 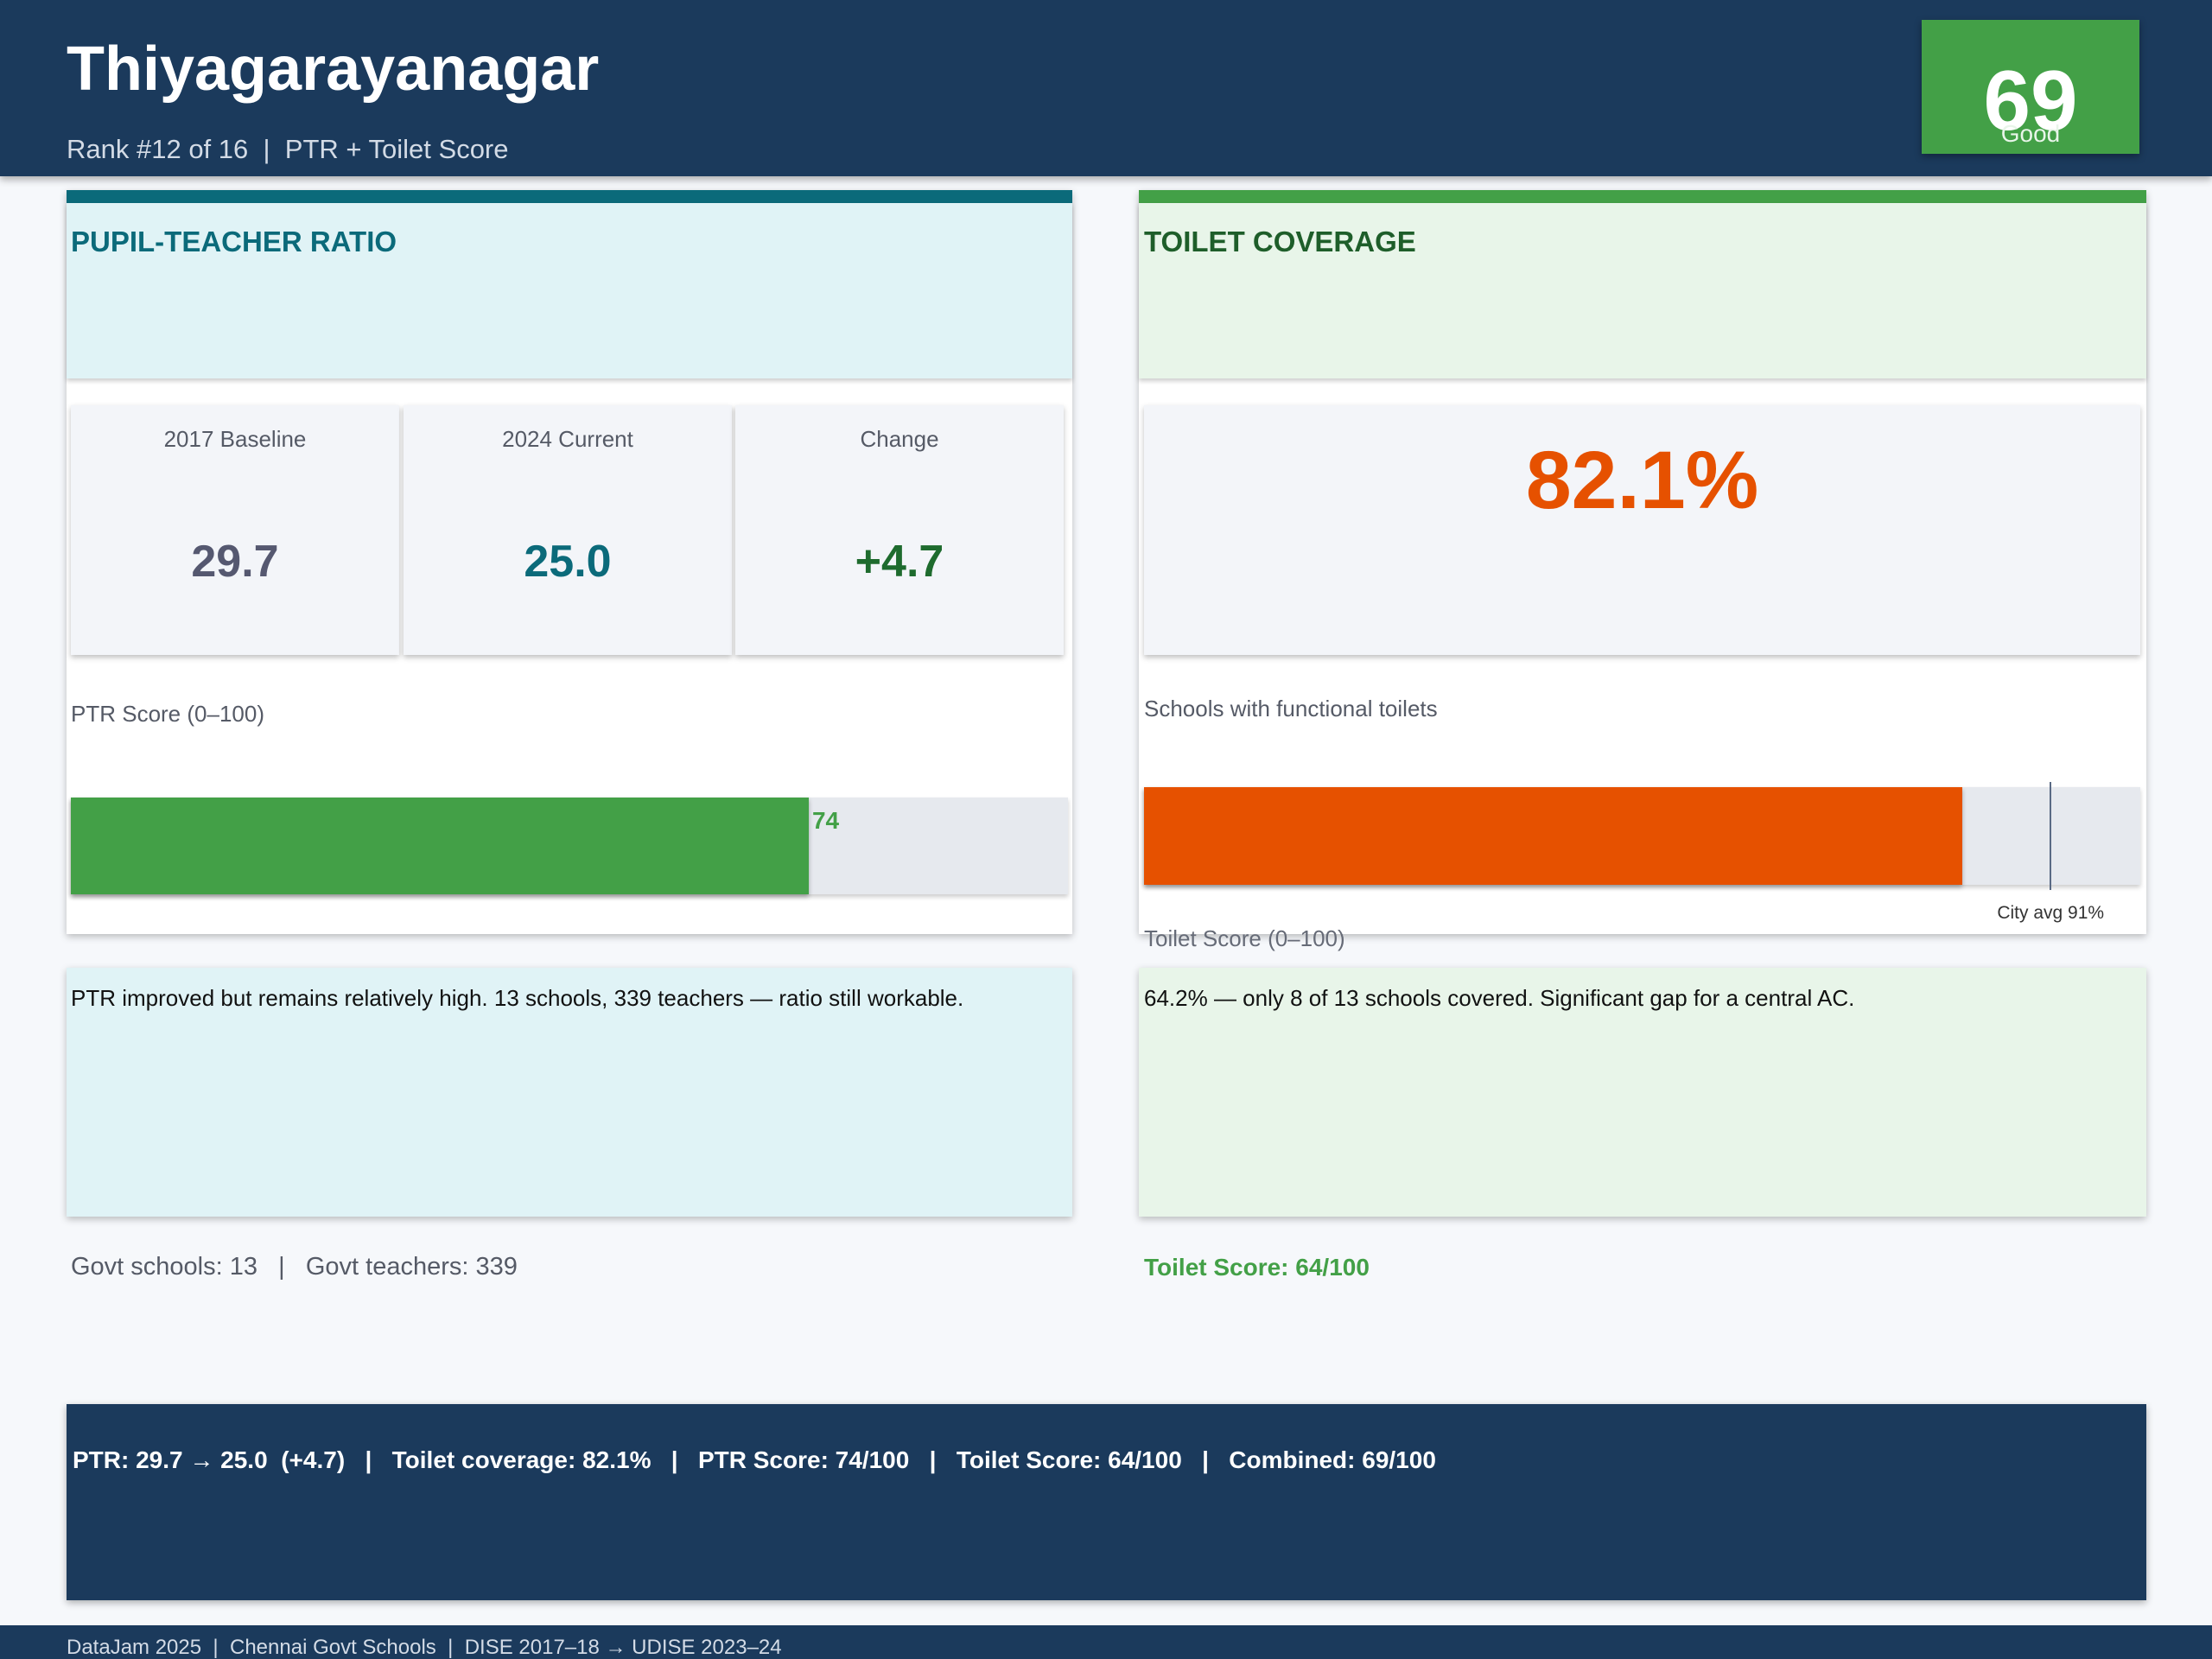 What do you see at coordinates (1642, 530) in the screenshot?
I see `coverage-box: 82.1%` at bounding box center [1642, 530].